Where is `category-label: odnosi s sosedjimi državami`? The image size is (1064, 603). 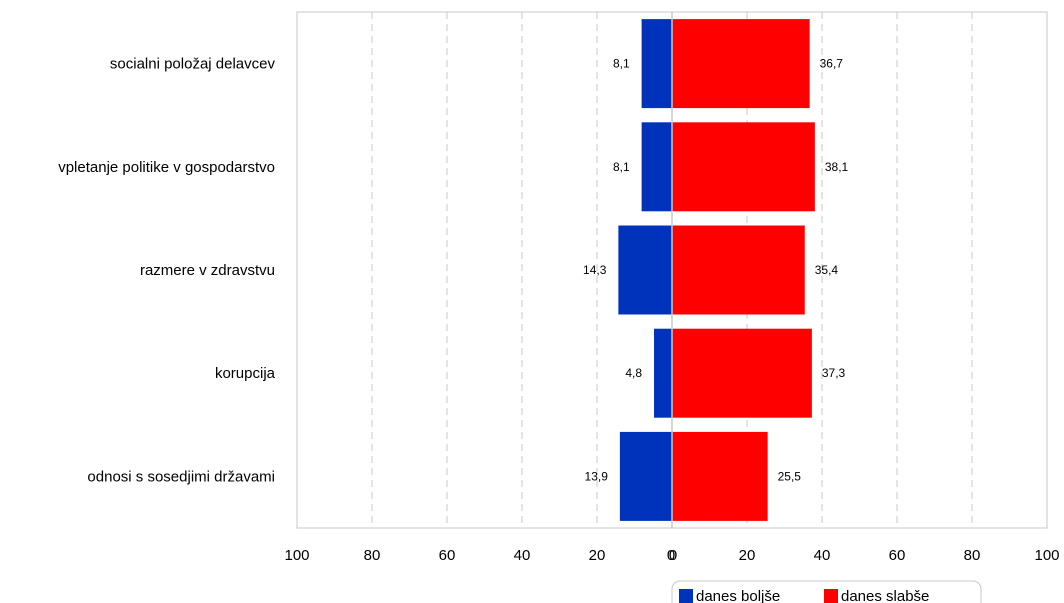 category-label: odnosi s sosedjimi državami is located at coordinates (181, 476).